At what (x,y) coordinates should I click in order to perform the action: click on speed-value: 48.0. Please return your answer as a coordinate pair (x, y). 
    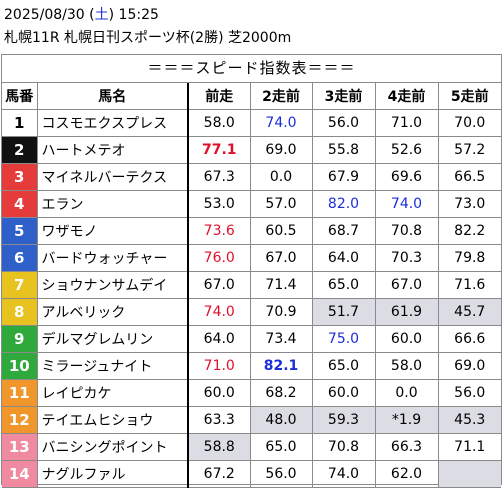
    Looking at the image, I should click on (281, 420).